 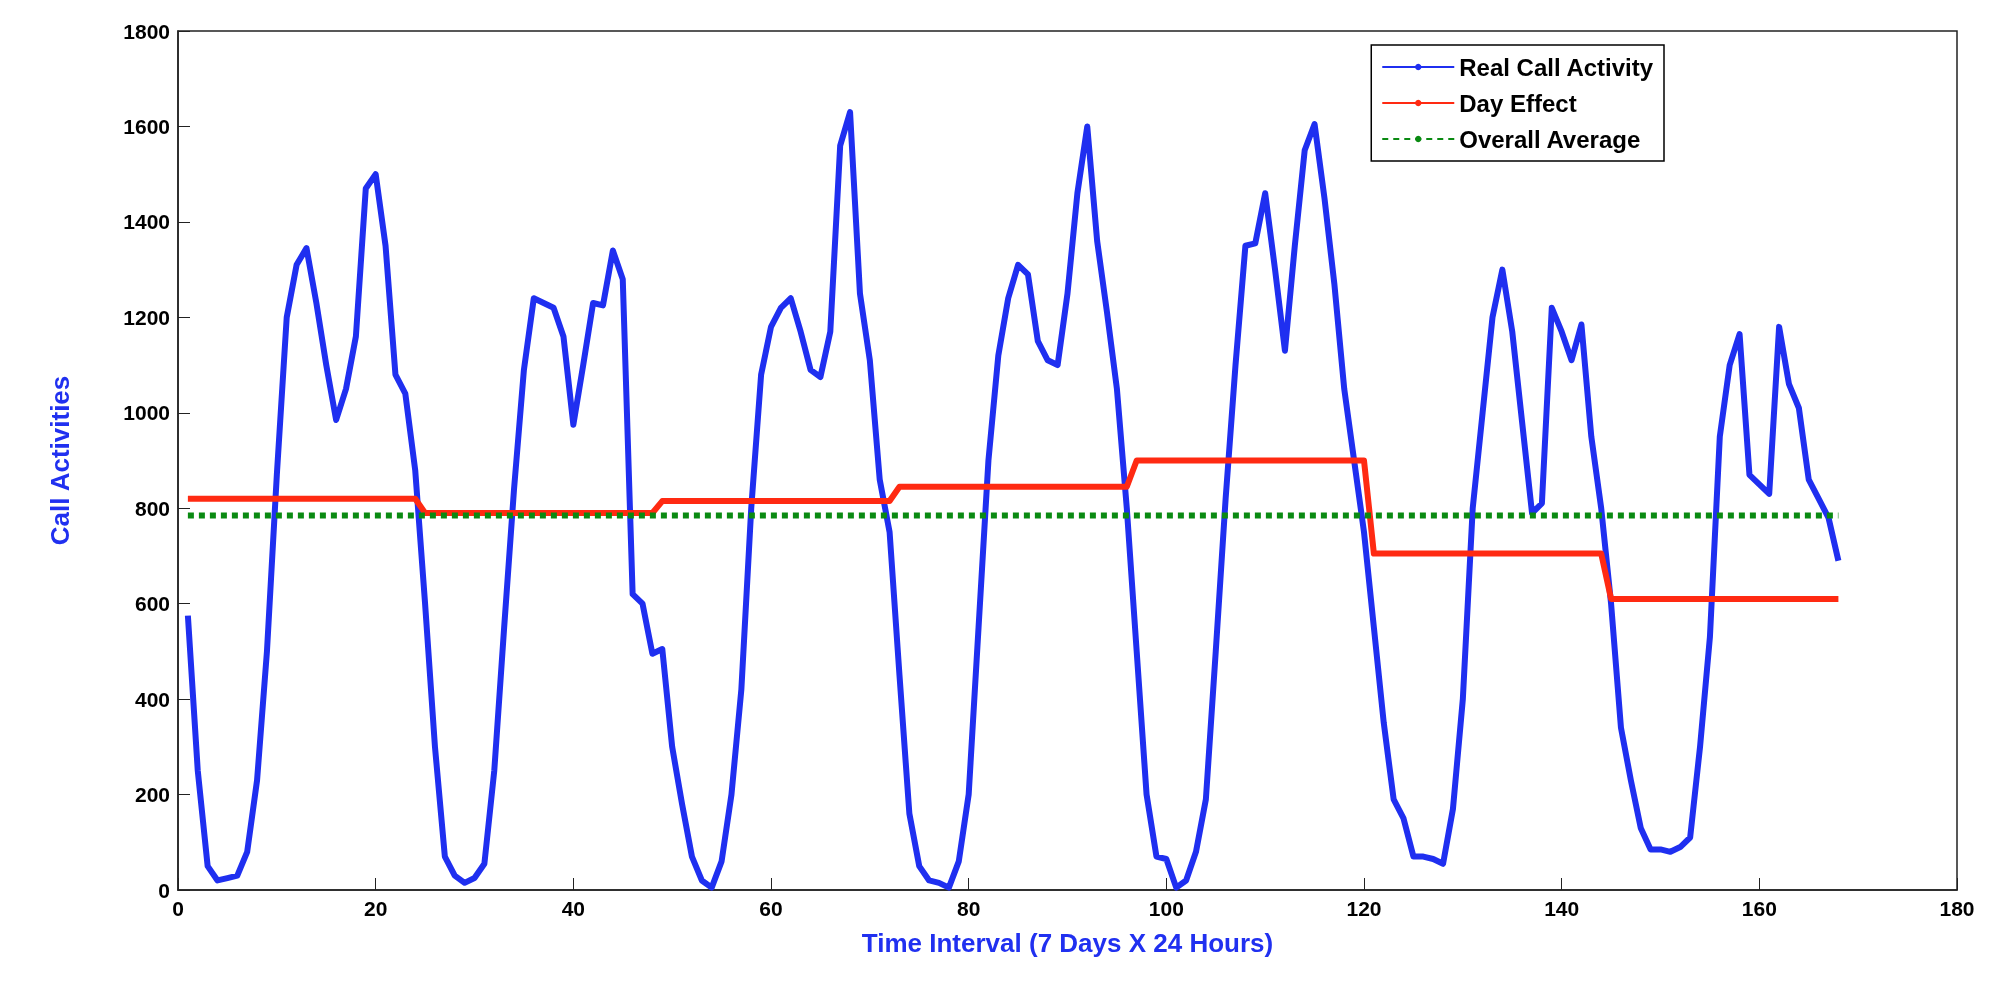 What do you see at coordinates (968, 908) in the screenshot?
I see `x-tick-label: 80` at bounding box center [968, 908].